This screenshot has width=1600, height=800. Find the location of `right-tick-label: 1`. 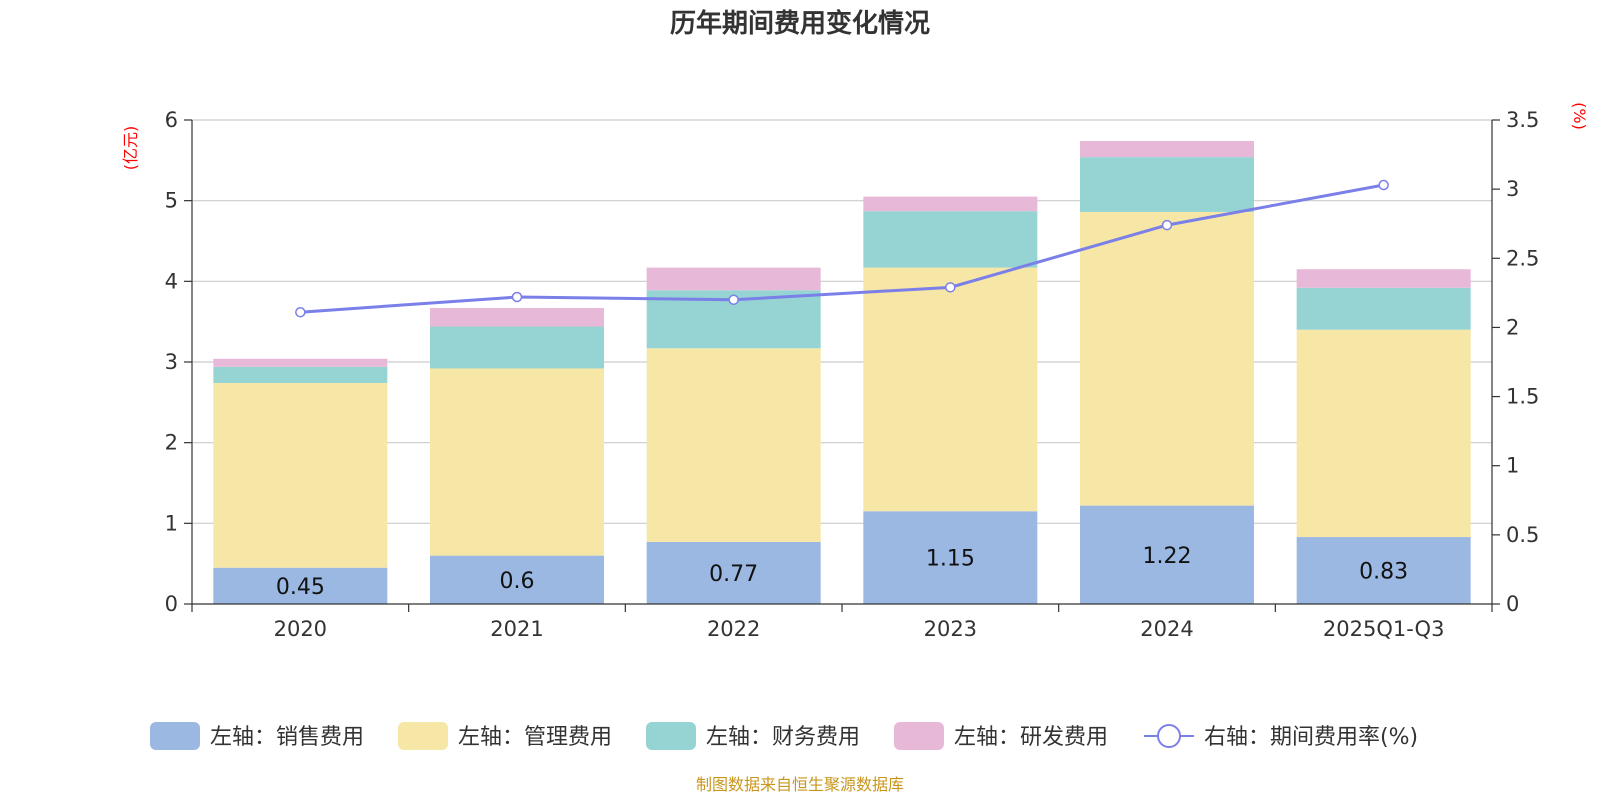

right-tick-label: 1 is located at coordinates (1512, 466).